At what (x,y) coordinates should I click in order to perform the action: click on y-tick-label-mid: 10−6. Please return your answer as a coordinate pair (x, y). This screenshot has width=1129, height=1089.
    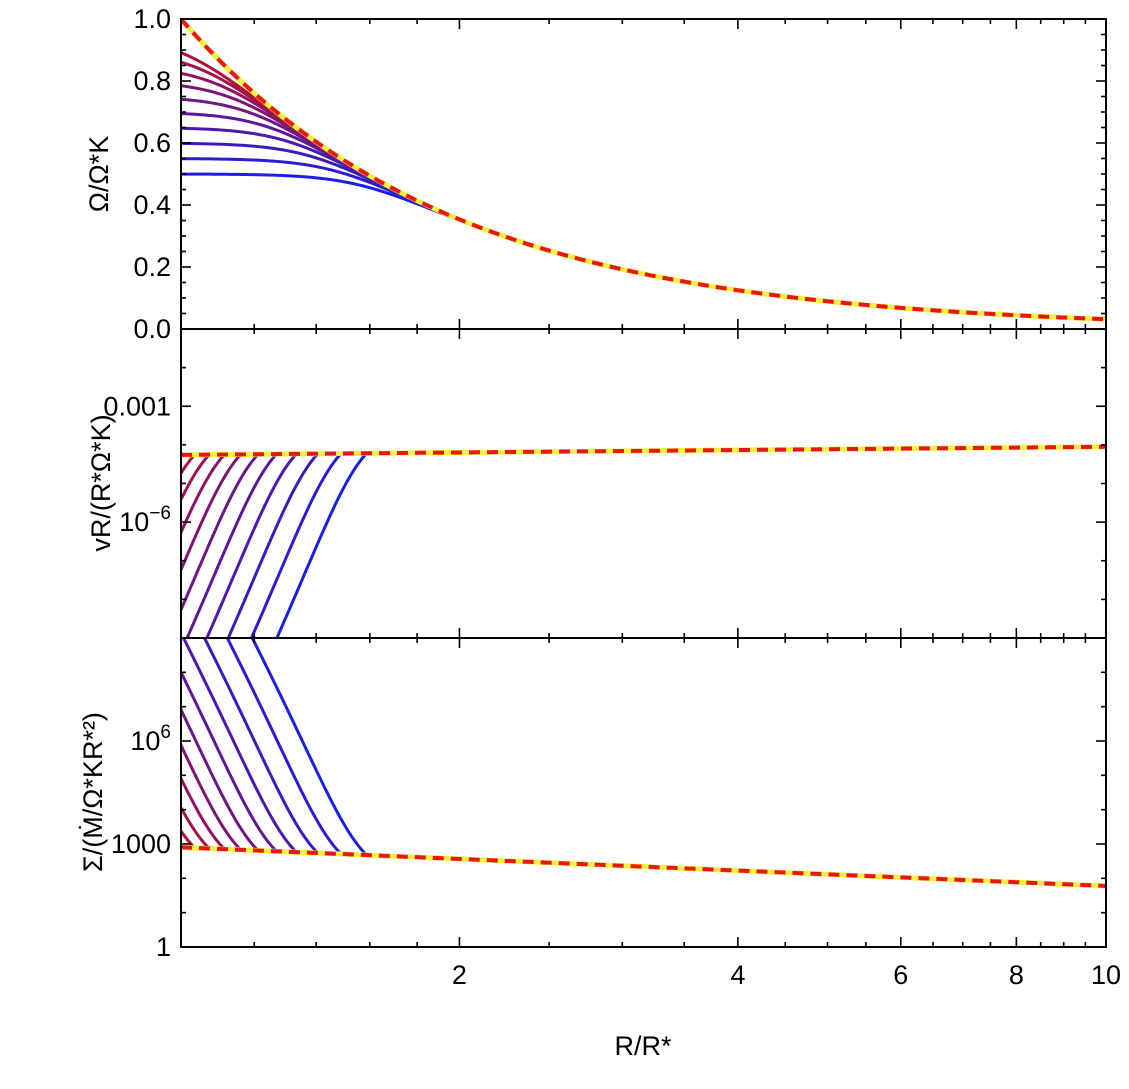
    Looking at the image, I should click on (145, 520).